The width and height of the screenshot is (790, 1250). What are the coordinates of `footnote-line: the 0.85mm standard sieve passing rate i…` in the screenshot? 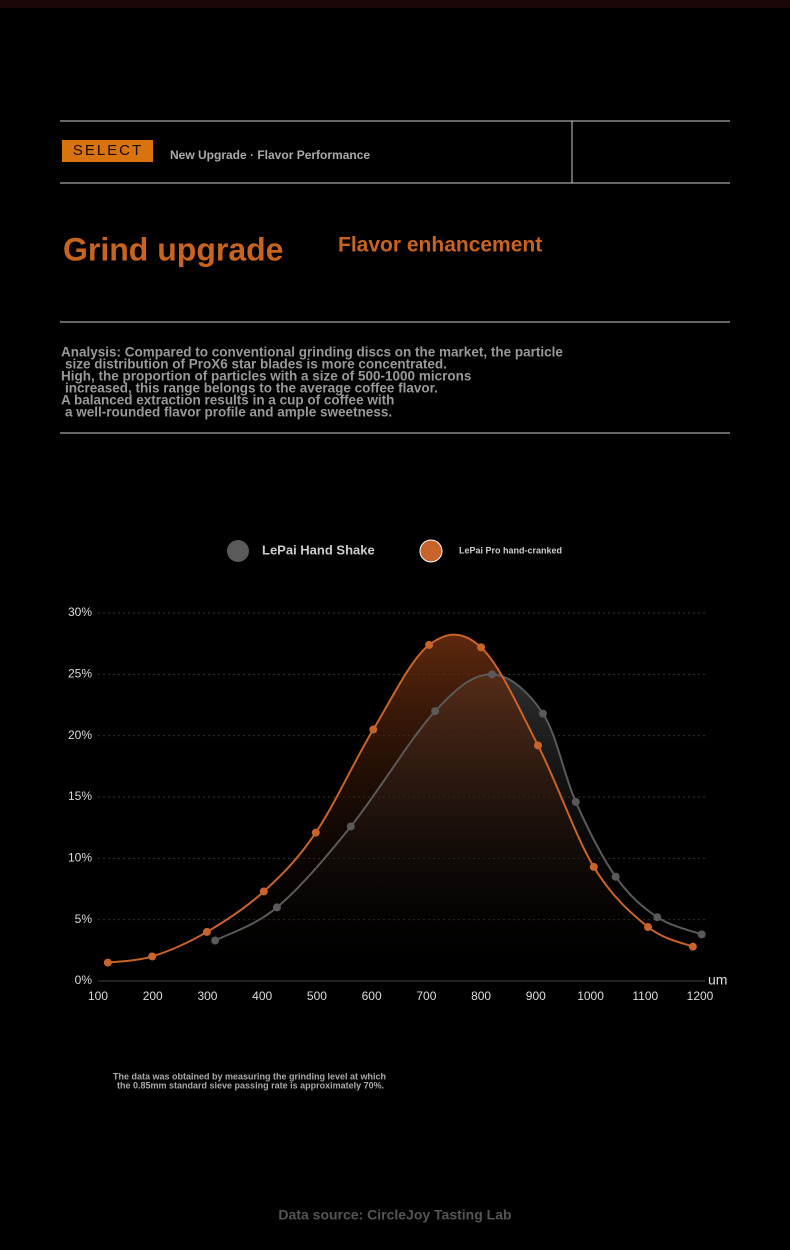 It's located at (250, 1085).